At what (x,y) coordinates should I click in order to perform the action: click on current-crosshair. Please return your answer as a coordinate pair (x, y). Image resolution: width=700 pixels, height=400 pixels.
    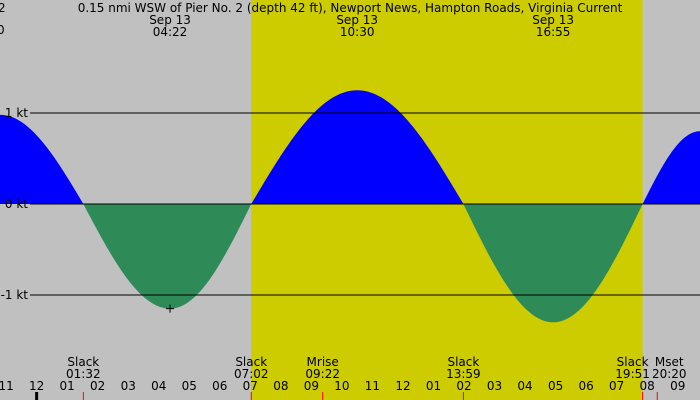
    Looking at the image, I should click on (170, 308).